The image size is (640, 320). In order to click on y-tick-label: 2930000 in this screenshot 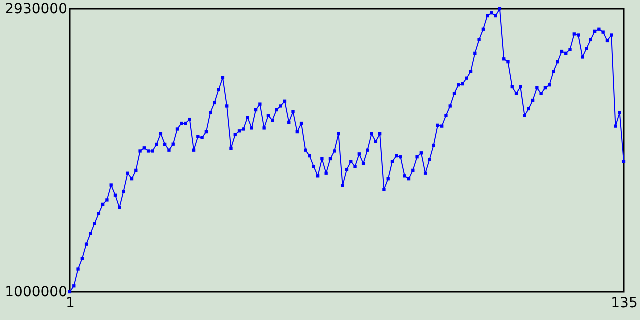, I will do `click(36, 10)`.